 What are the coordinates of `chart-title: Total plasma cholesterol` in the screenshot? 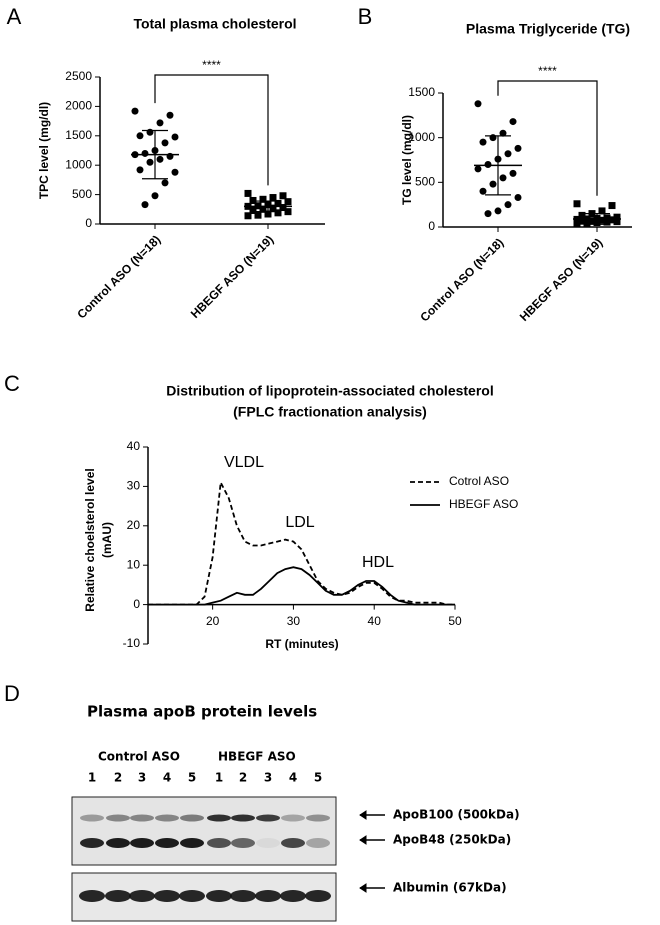 It's located at (214, 24).